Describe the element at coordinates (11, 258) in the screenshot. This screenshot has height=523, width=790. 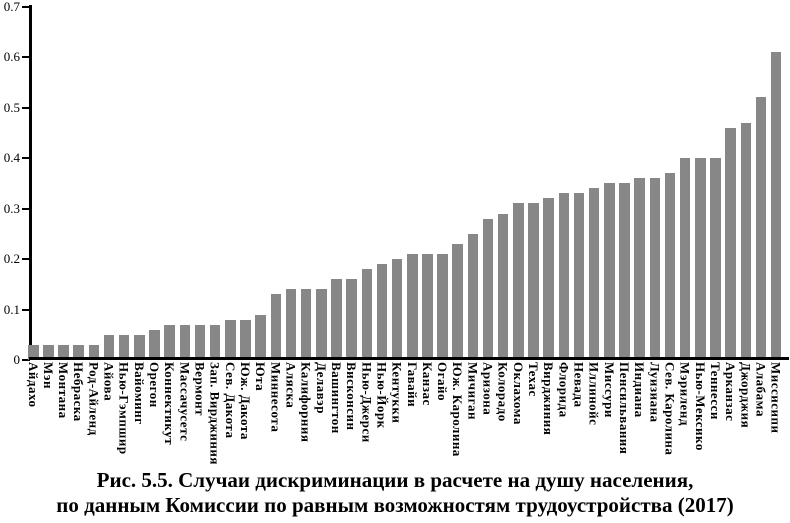
I see `y-tick-label: 0.2` at that location.